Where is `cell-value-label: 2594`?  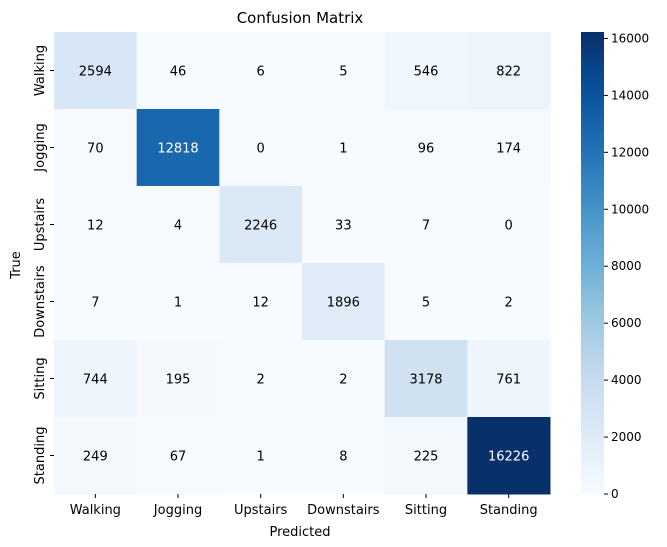
cell-value-label: 2594 is located at coordinates (95, 72).